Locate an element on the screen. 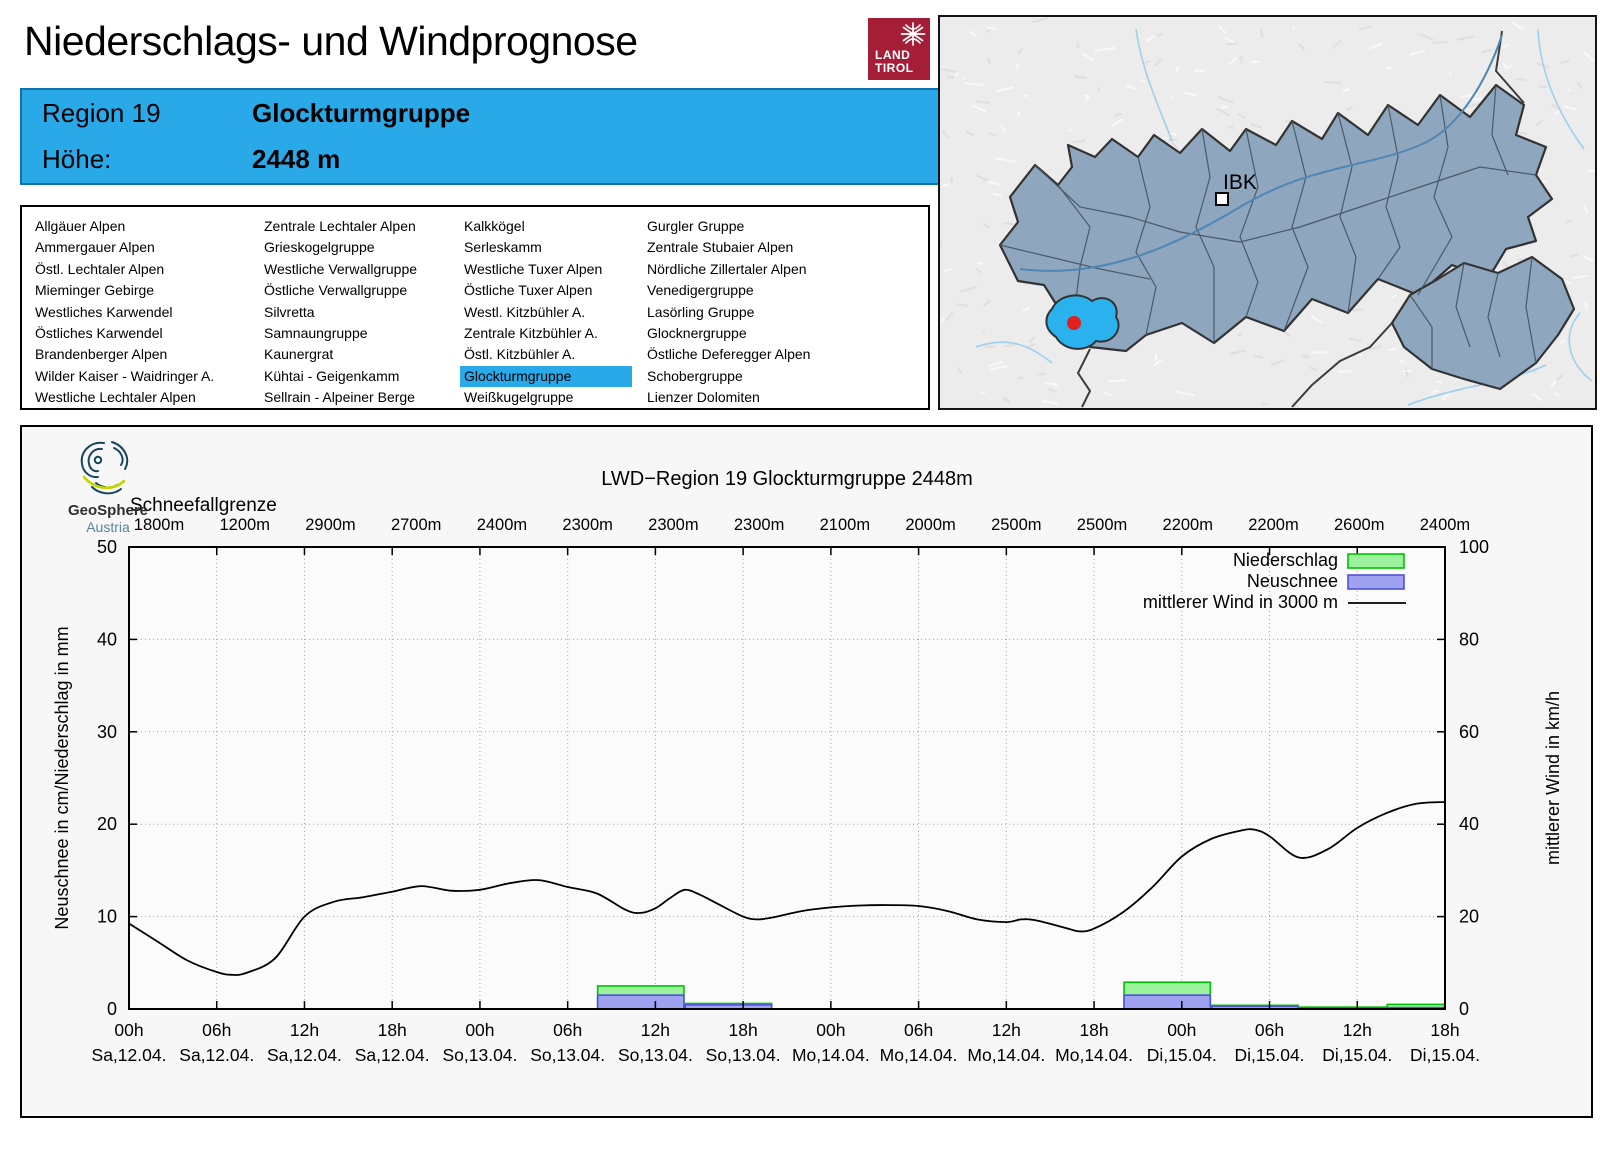 This screenshot has width=1600, height=1153. region-list-item: Glocknergruppe is located at coordinates (728, 333).